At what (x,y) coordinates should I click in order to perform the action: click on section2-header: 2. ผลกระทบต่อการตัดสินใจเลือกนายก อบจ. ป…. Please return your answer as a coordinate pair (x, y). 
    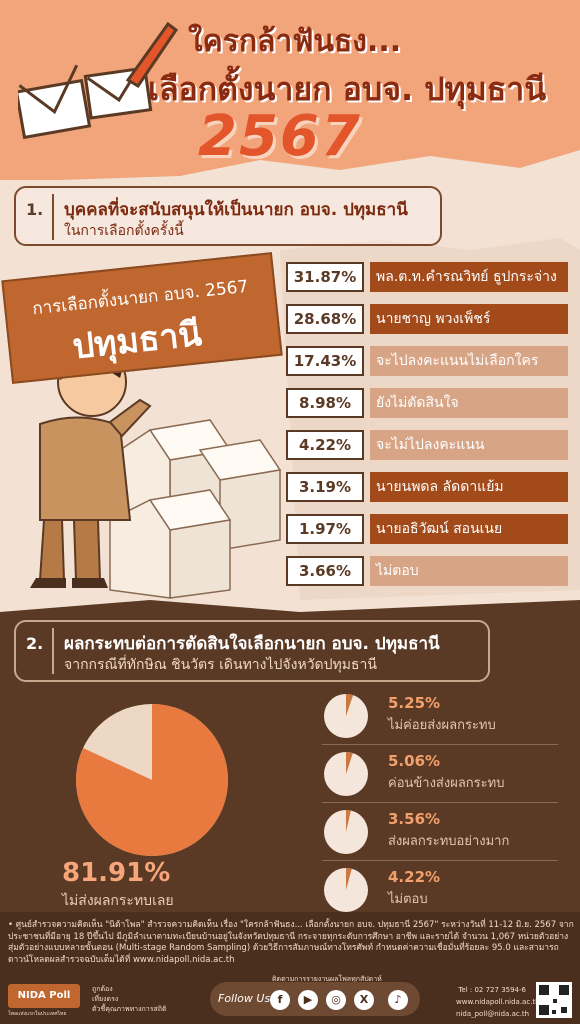
    Looking at the image, I should click on (252, 651).